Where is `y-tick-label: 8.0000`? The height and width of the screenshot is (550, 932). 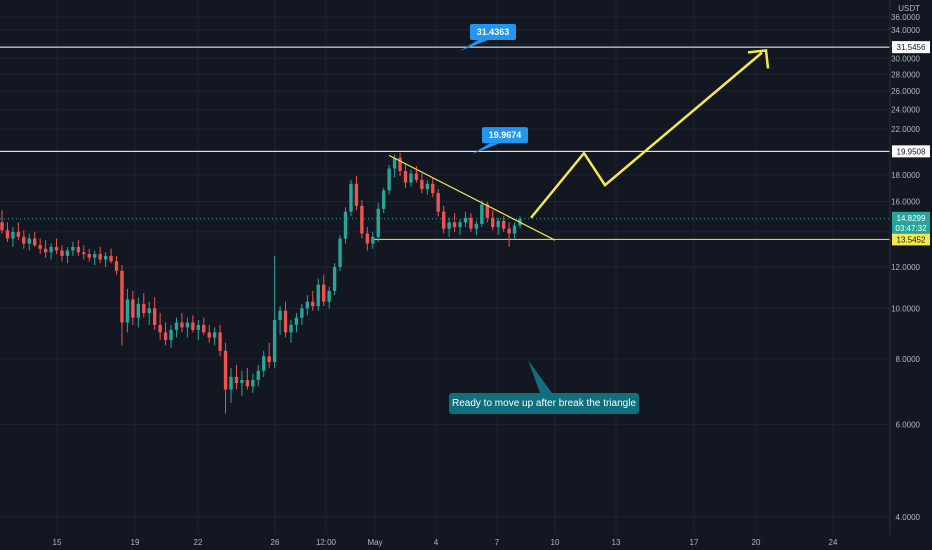
y-tick-label: 8.0000 is located at coordinates (908, 359).